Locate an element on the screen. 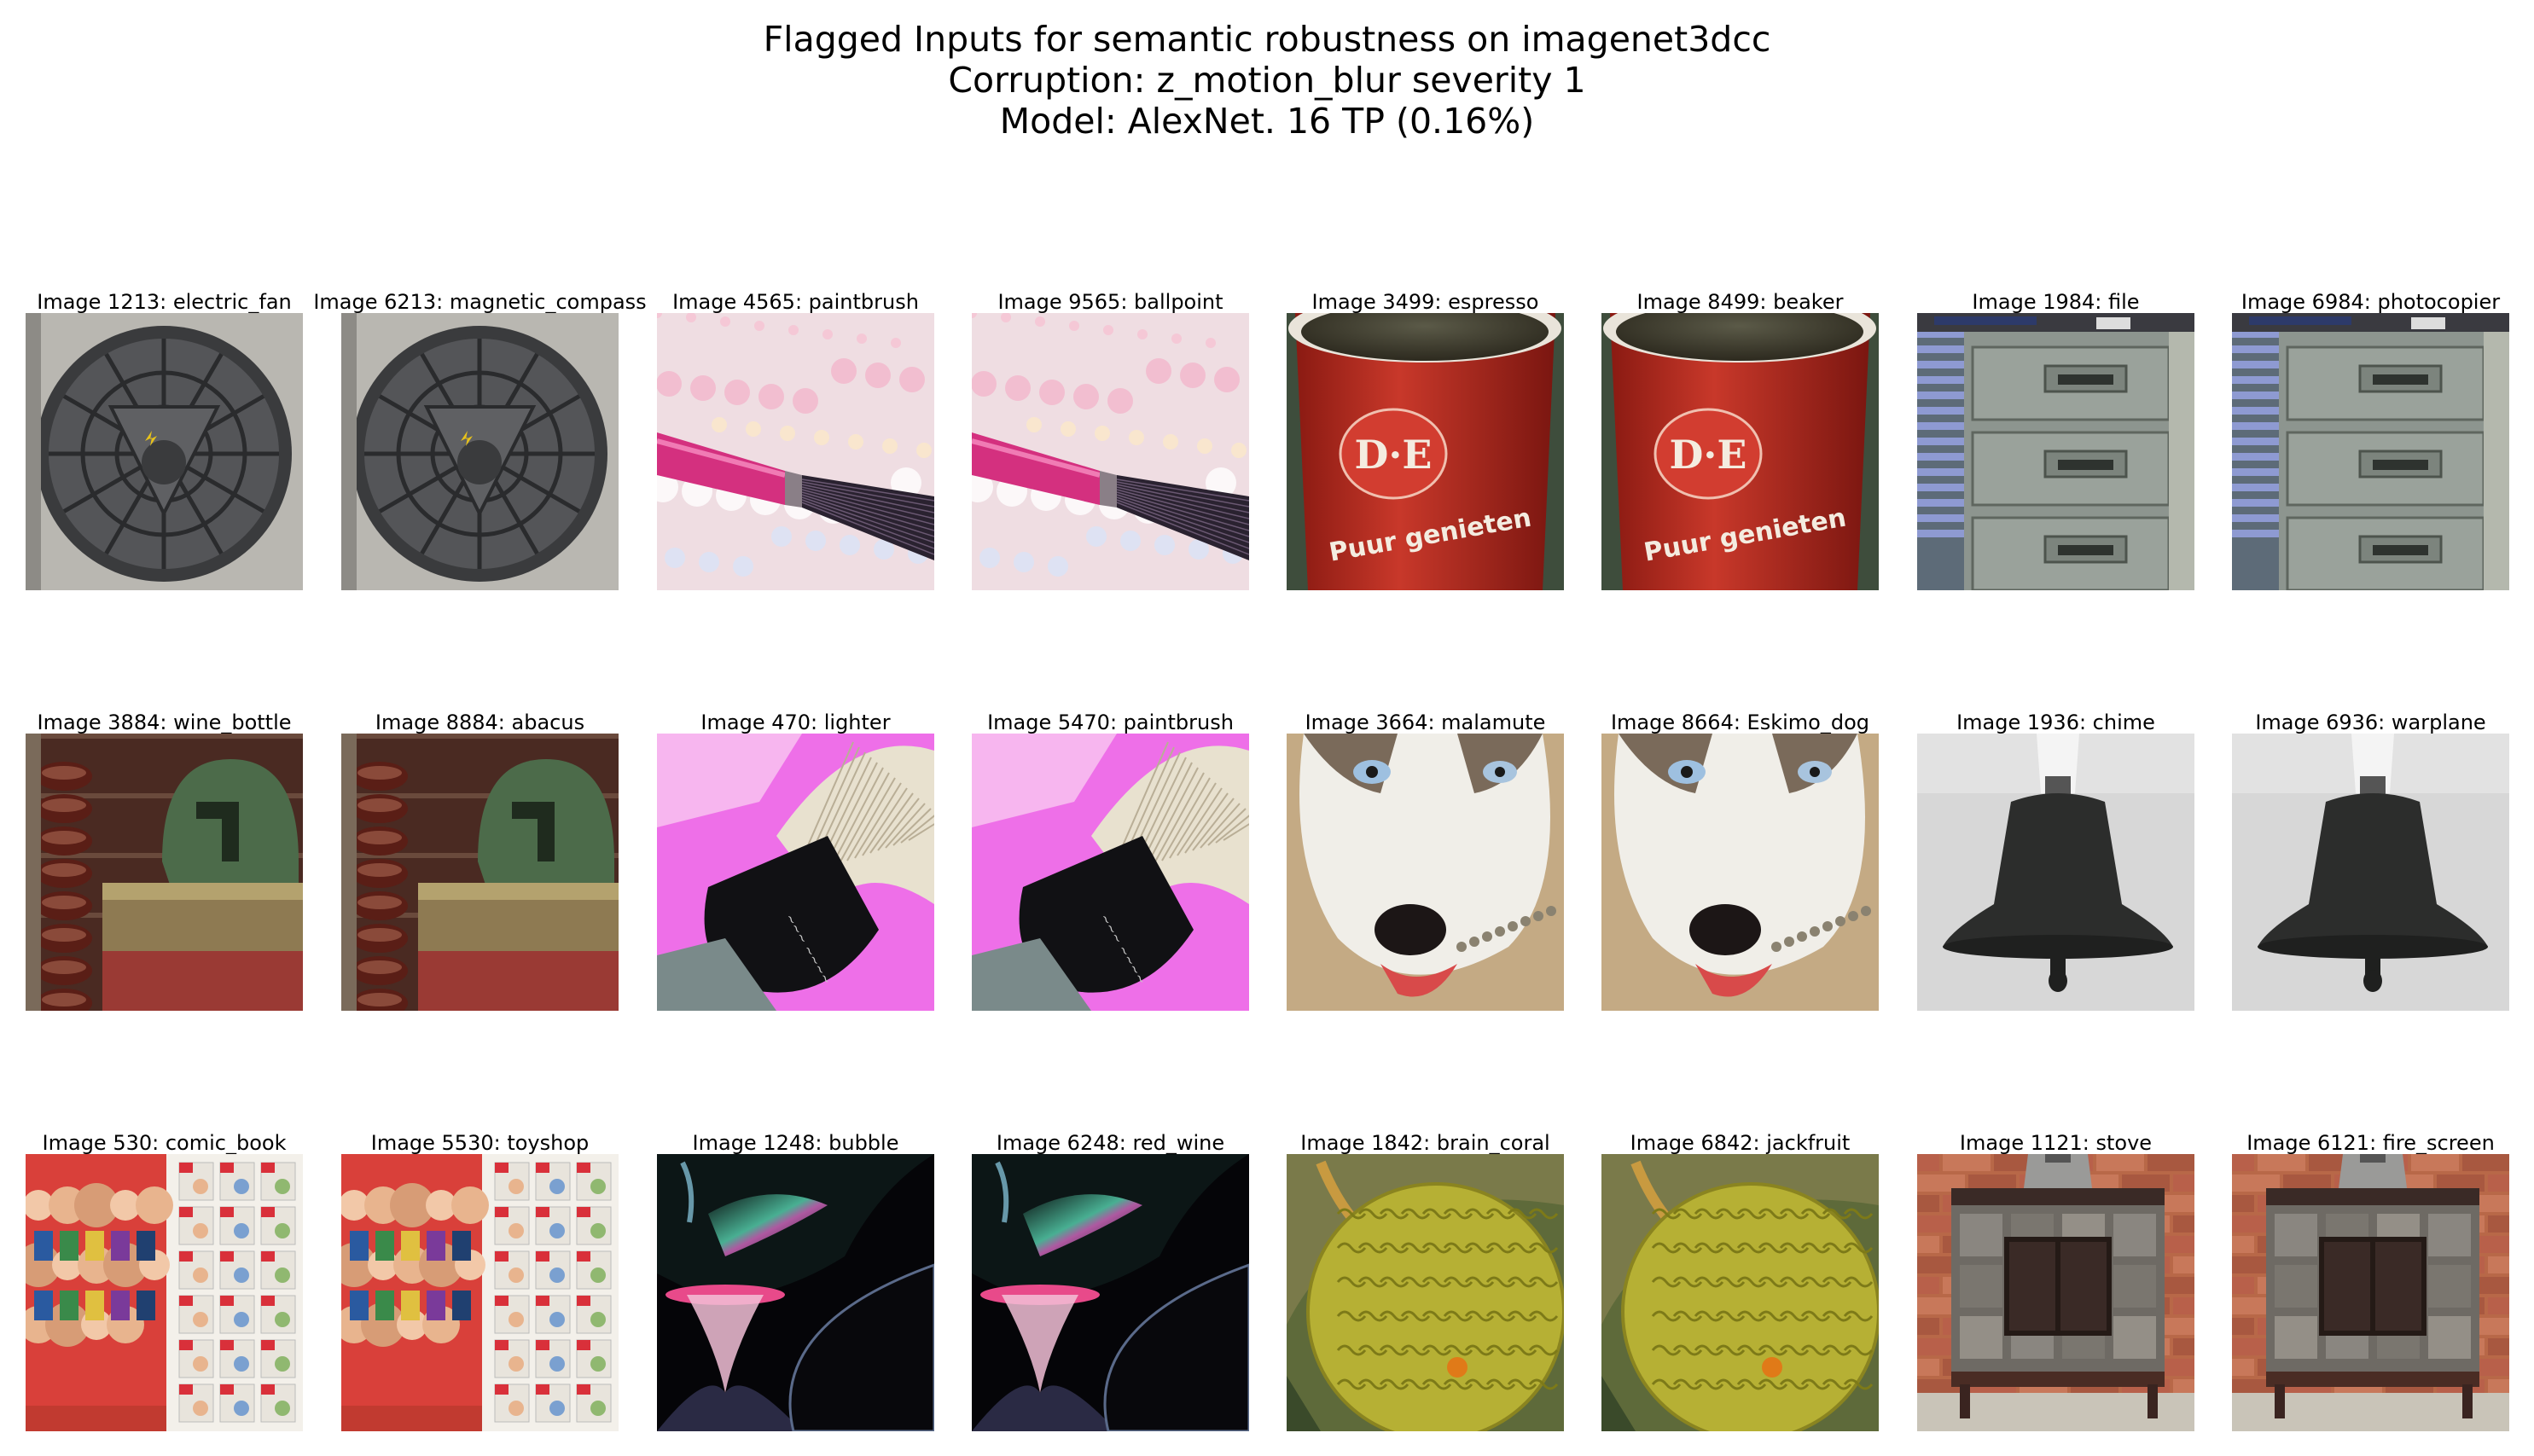  image-caption: Image 1121: stove is located at coordinates (2056, 1143).